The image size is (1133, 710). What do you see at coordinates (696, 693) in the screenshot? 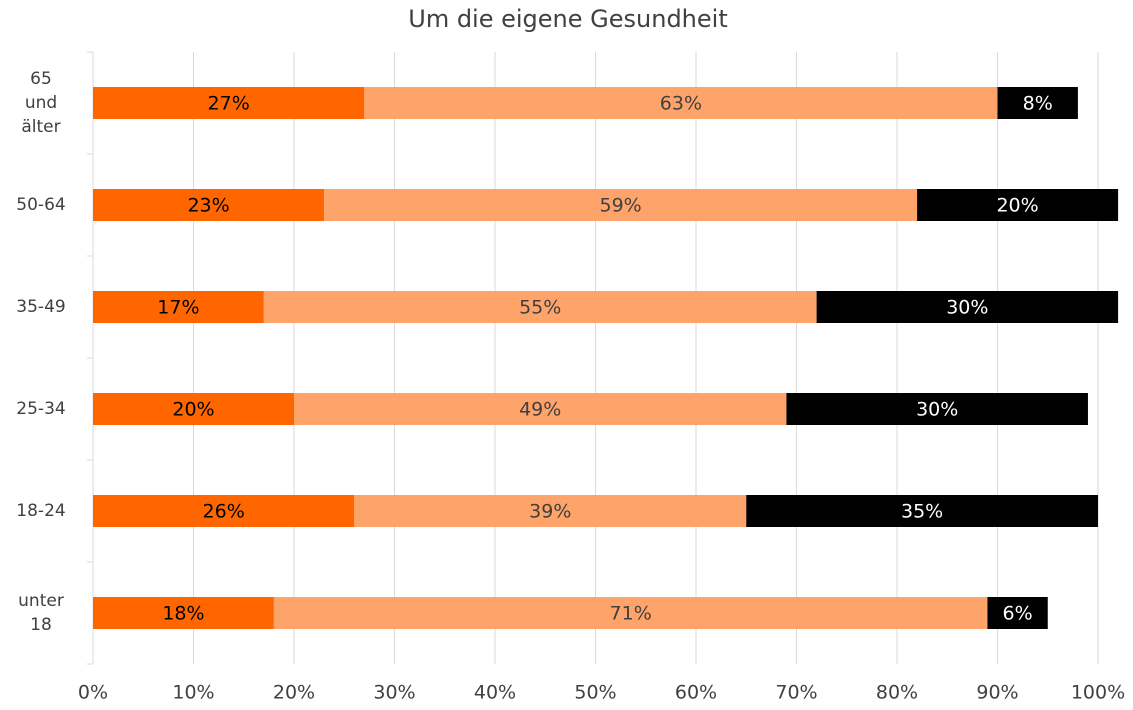
I see `x-tick-label: 60%` at bounding box center [696, 693].